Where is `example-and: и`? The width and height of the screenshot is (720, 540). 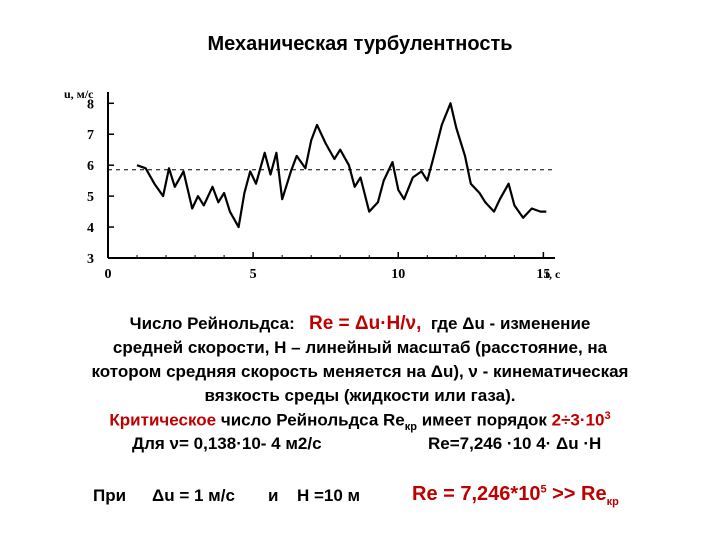
example-and: и is located at coordinates (273, 495).